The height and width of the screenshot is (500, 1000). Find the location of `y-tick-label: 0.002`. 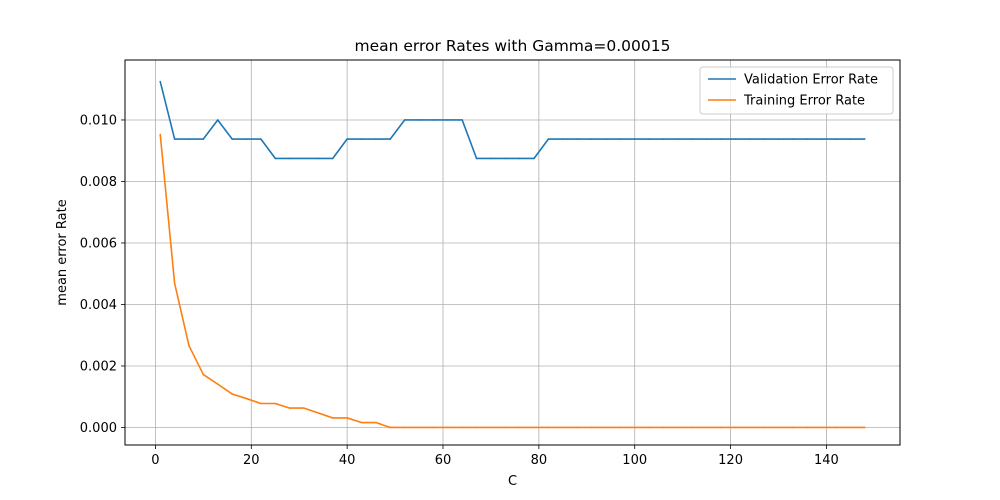

y-tick-label: 0.002 is located at coordinates (98, 366).